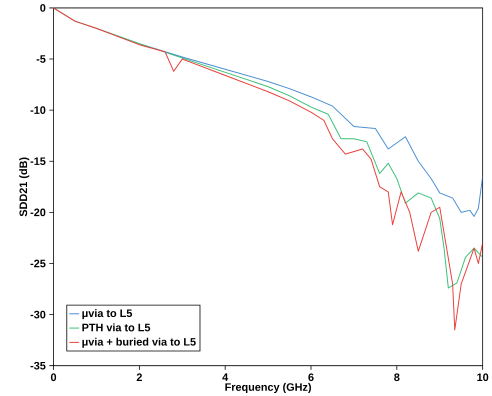 The height and width of the screenshot is (396, 492). I want to click on y-tick-label: -5, so click(41, 59).